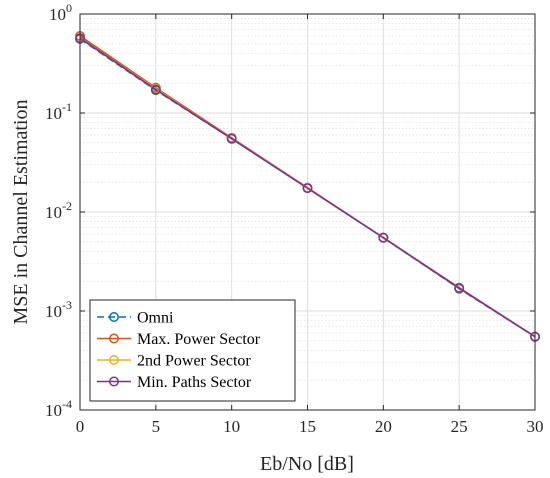 The height and width of the screenshot is (478, 550). What do you see at coordinates (231, 426) in the screenshot?
I see `x-tick-label: 10` at bounding box center [231, 426].